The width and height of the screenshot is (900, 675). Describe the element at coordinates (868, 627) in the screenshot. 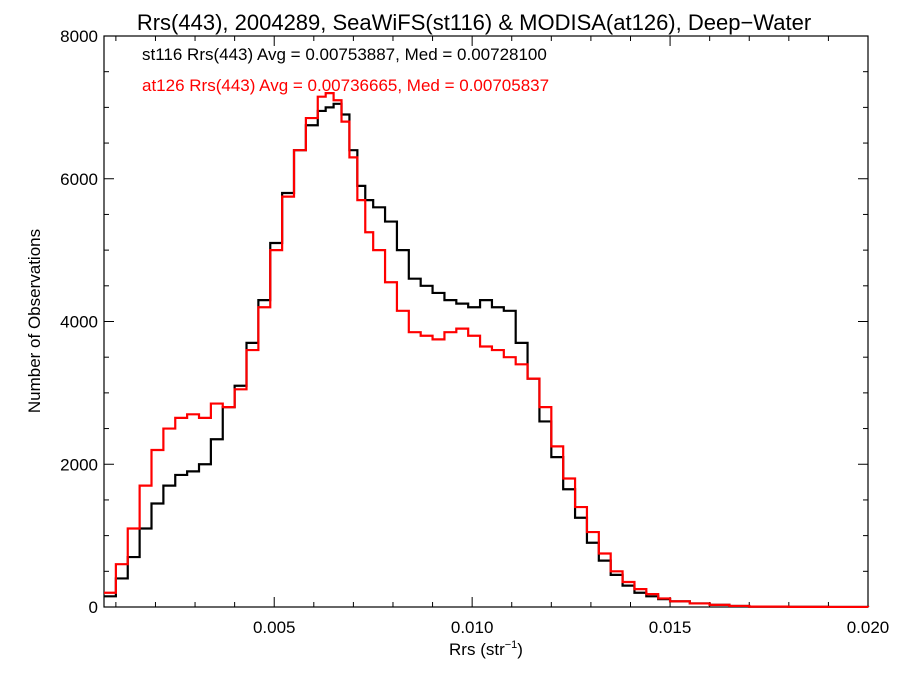

I see `x-tick-label: 0.020` at that location.